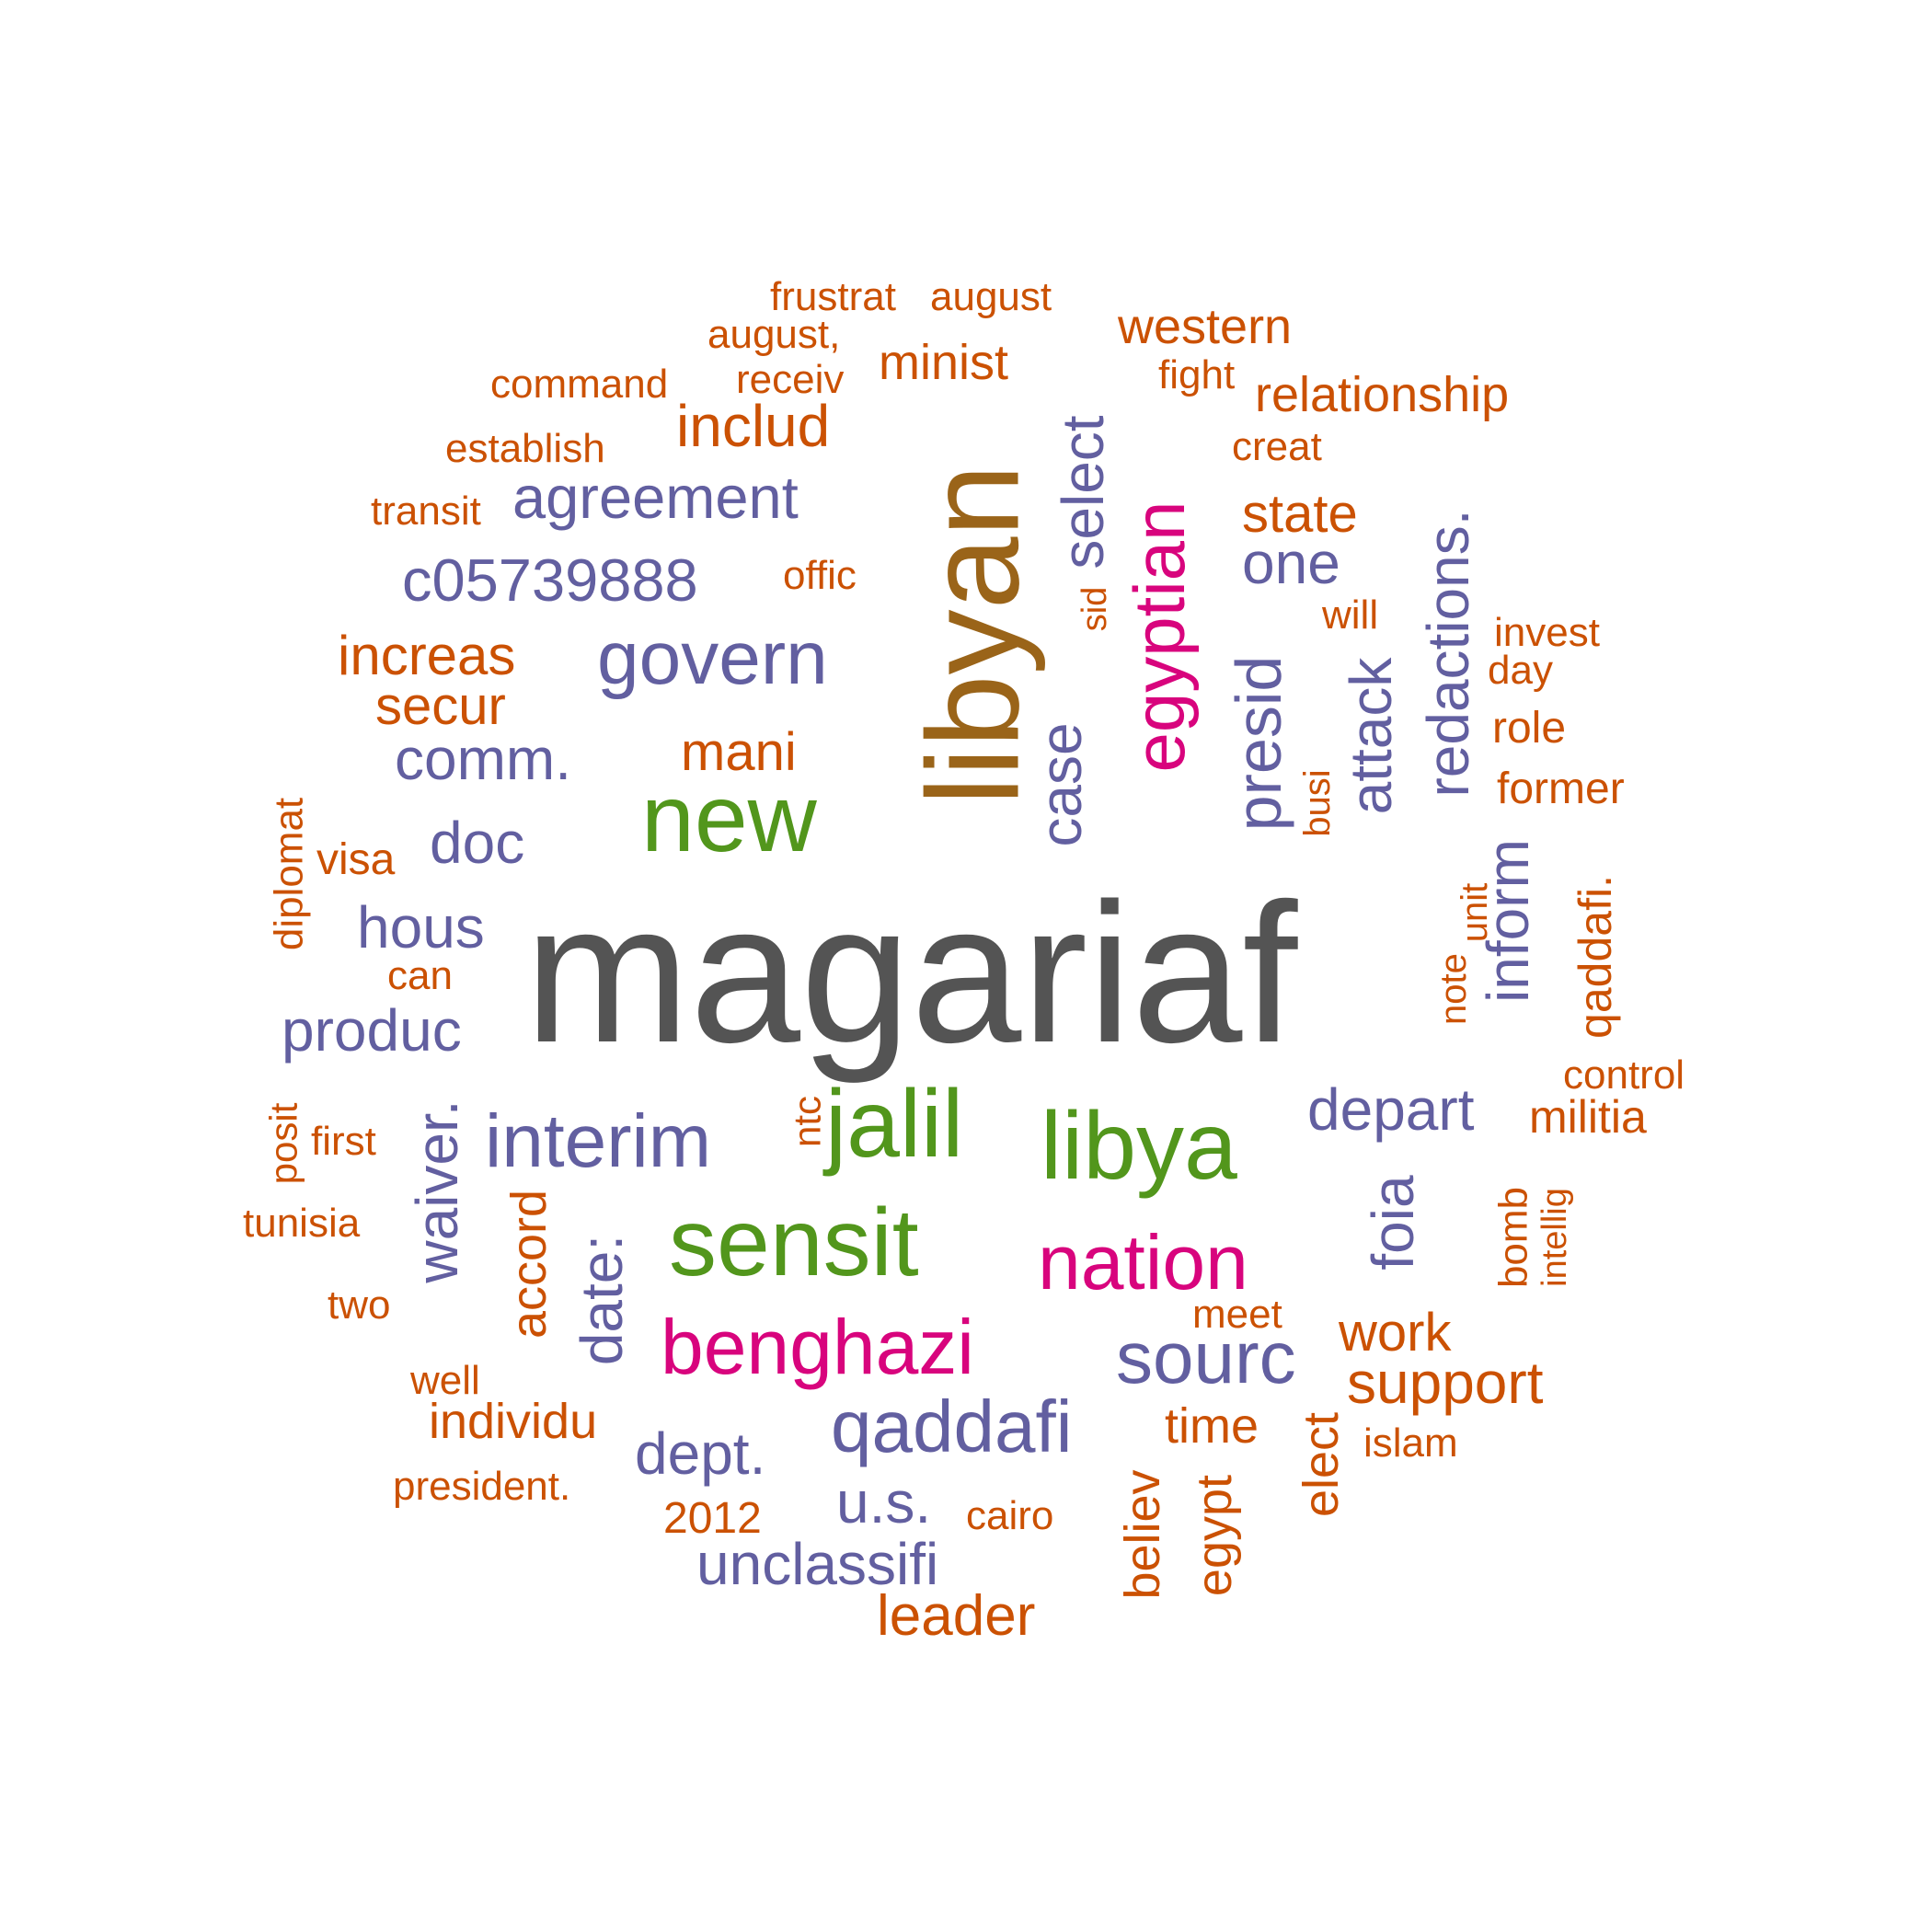 The height and width of the screenshot is (1932, 1932). Describe the element at coordinates (807, 1121) in the screenshot. I see `word-ntc: ntc` at that location.